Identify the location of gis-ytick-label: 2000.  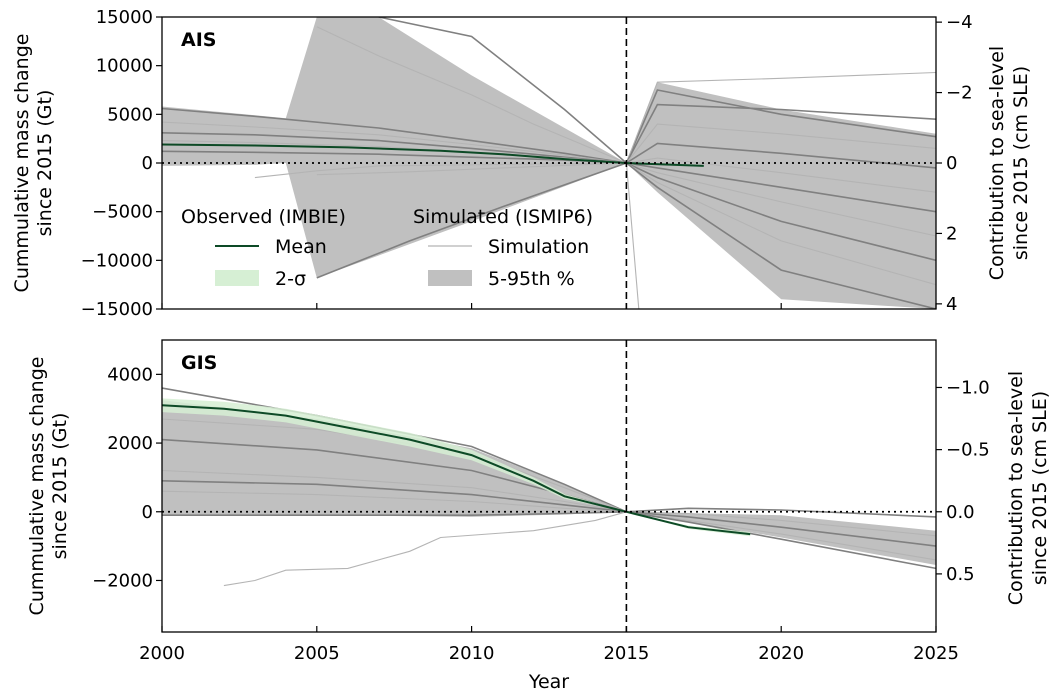
(130, 443).